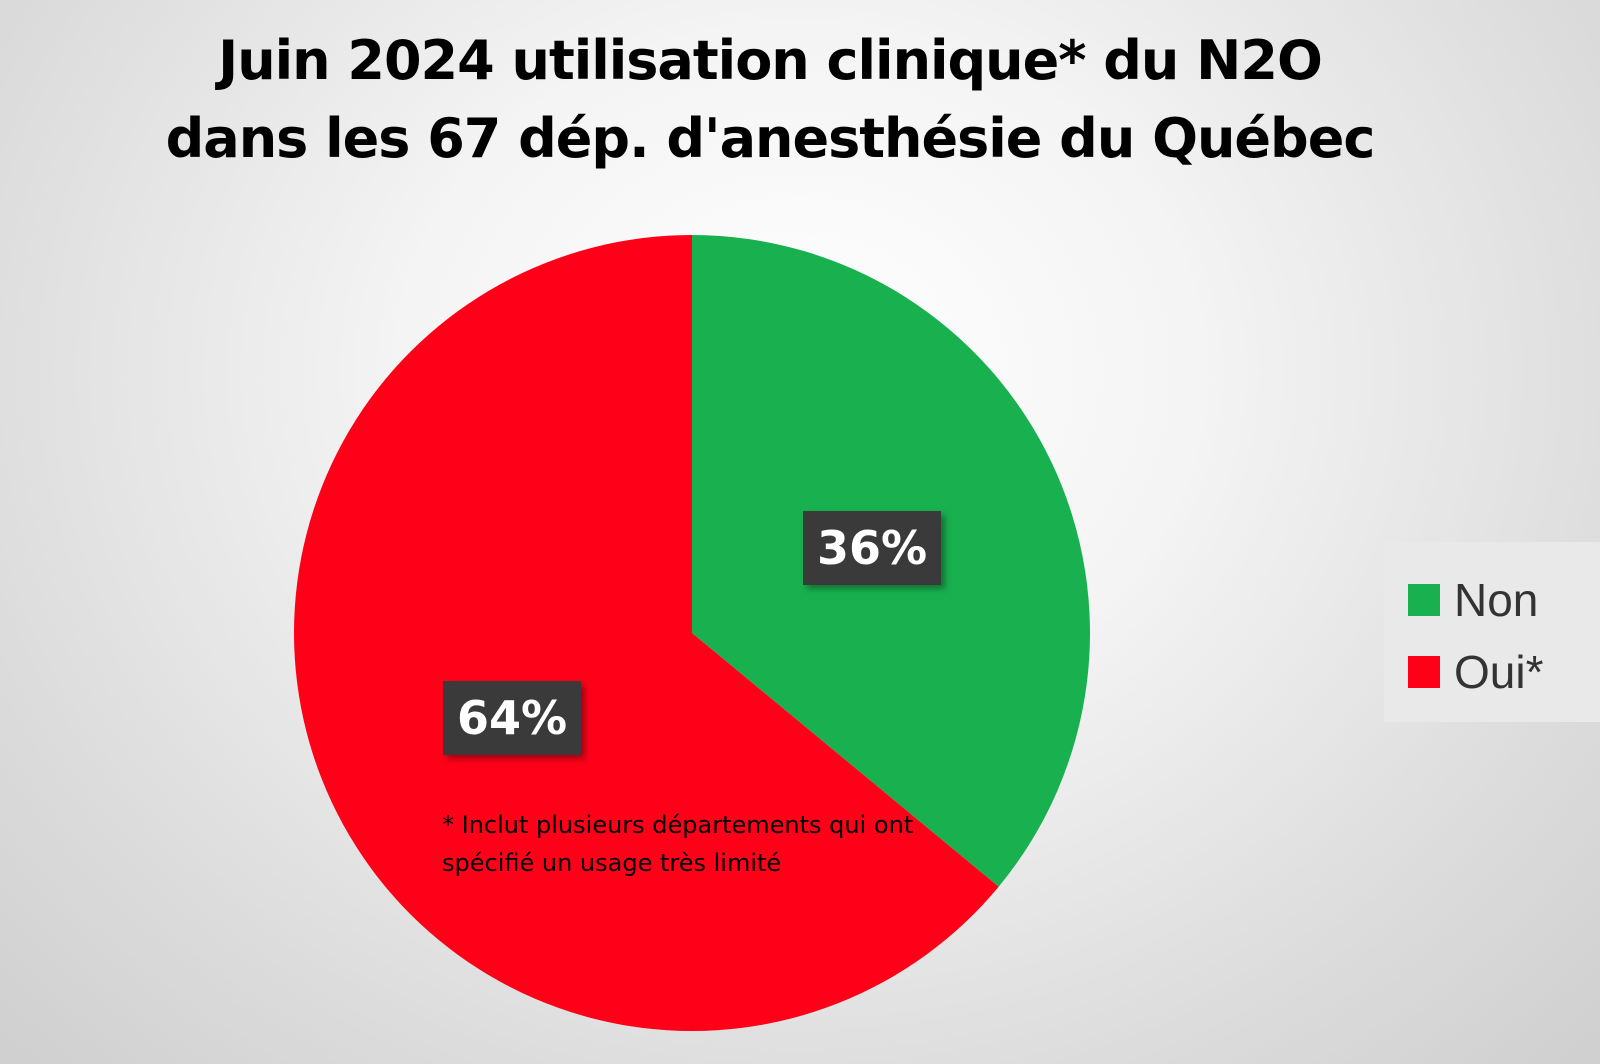 Image resolution: width=1600 pixels, height=1064 pixels. What do you see at coordinates (1499, 672) in the screenshot?
I see `legend-label-oui: Oui*` at bounding box center [1499, 672].